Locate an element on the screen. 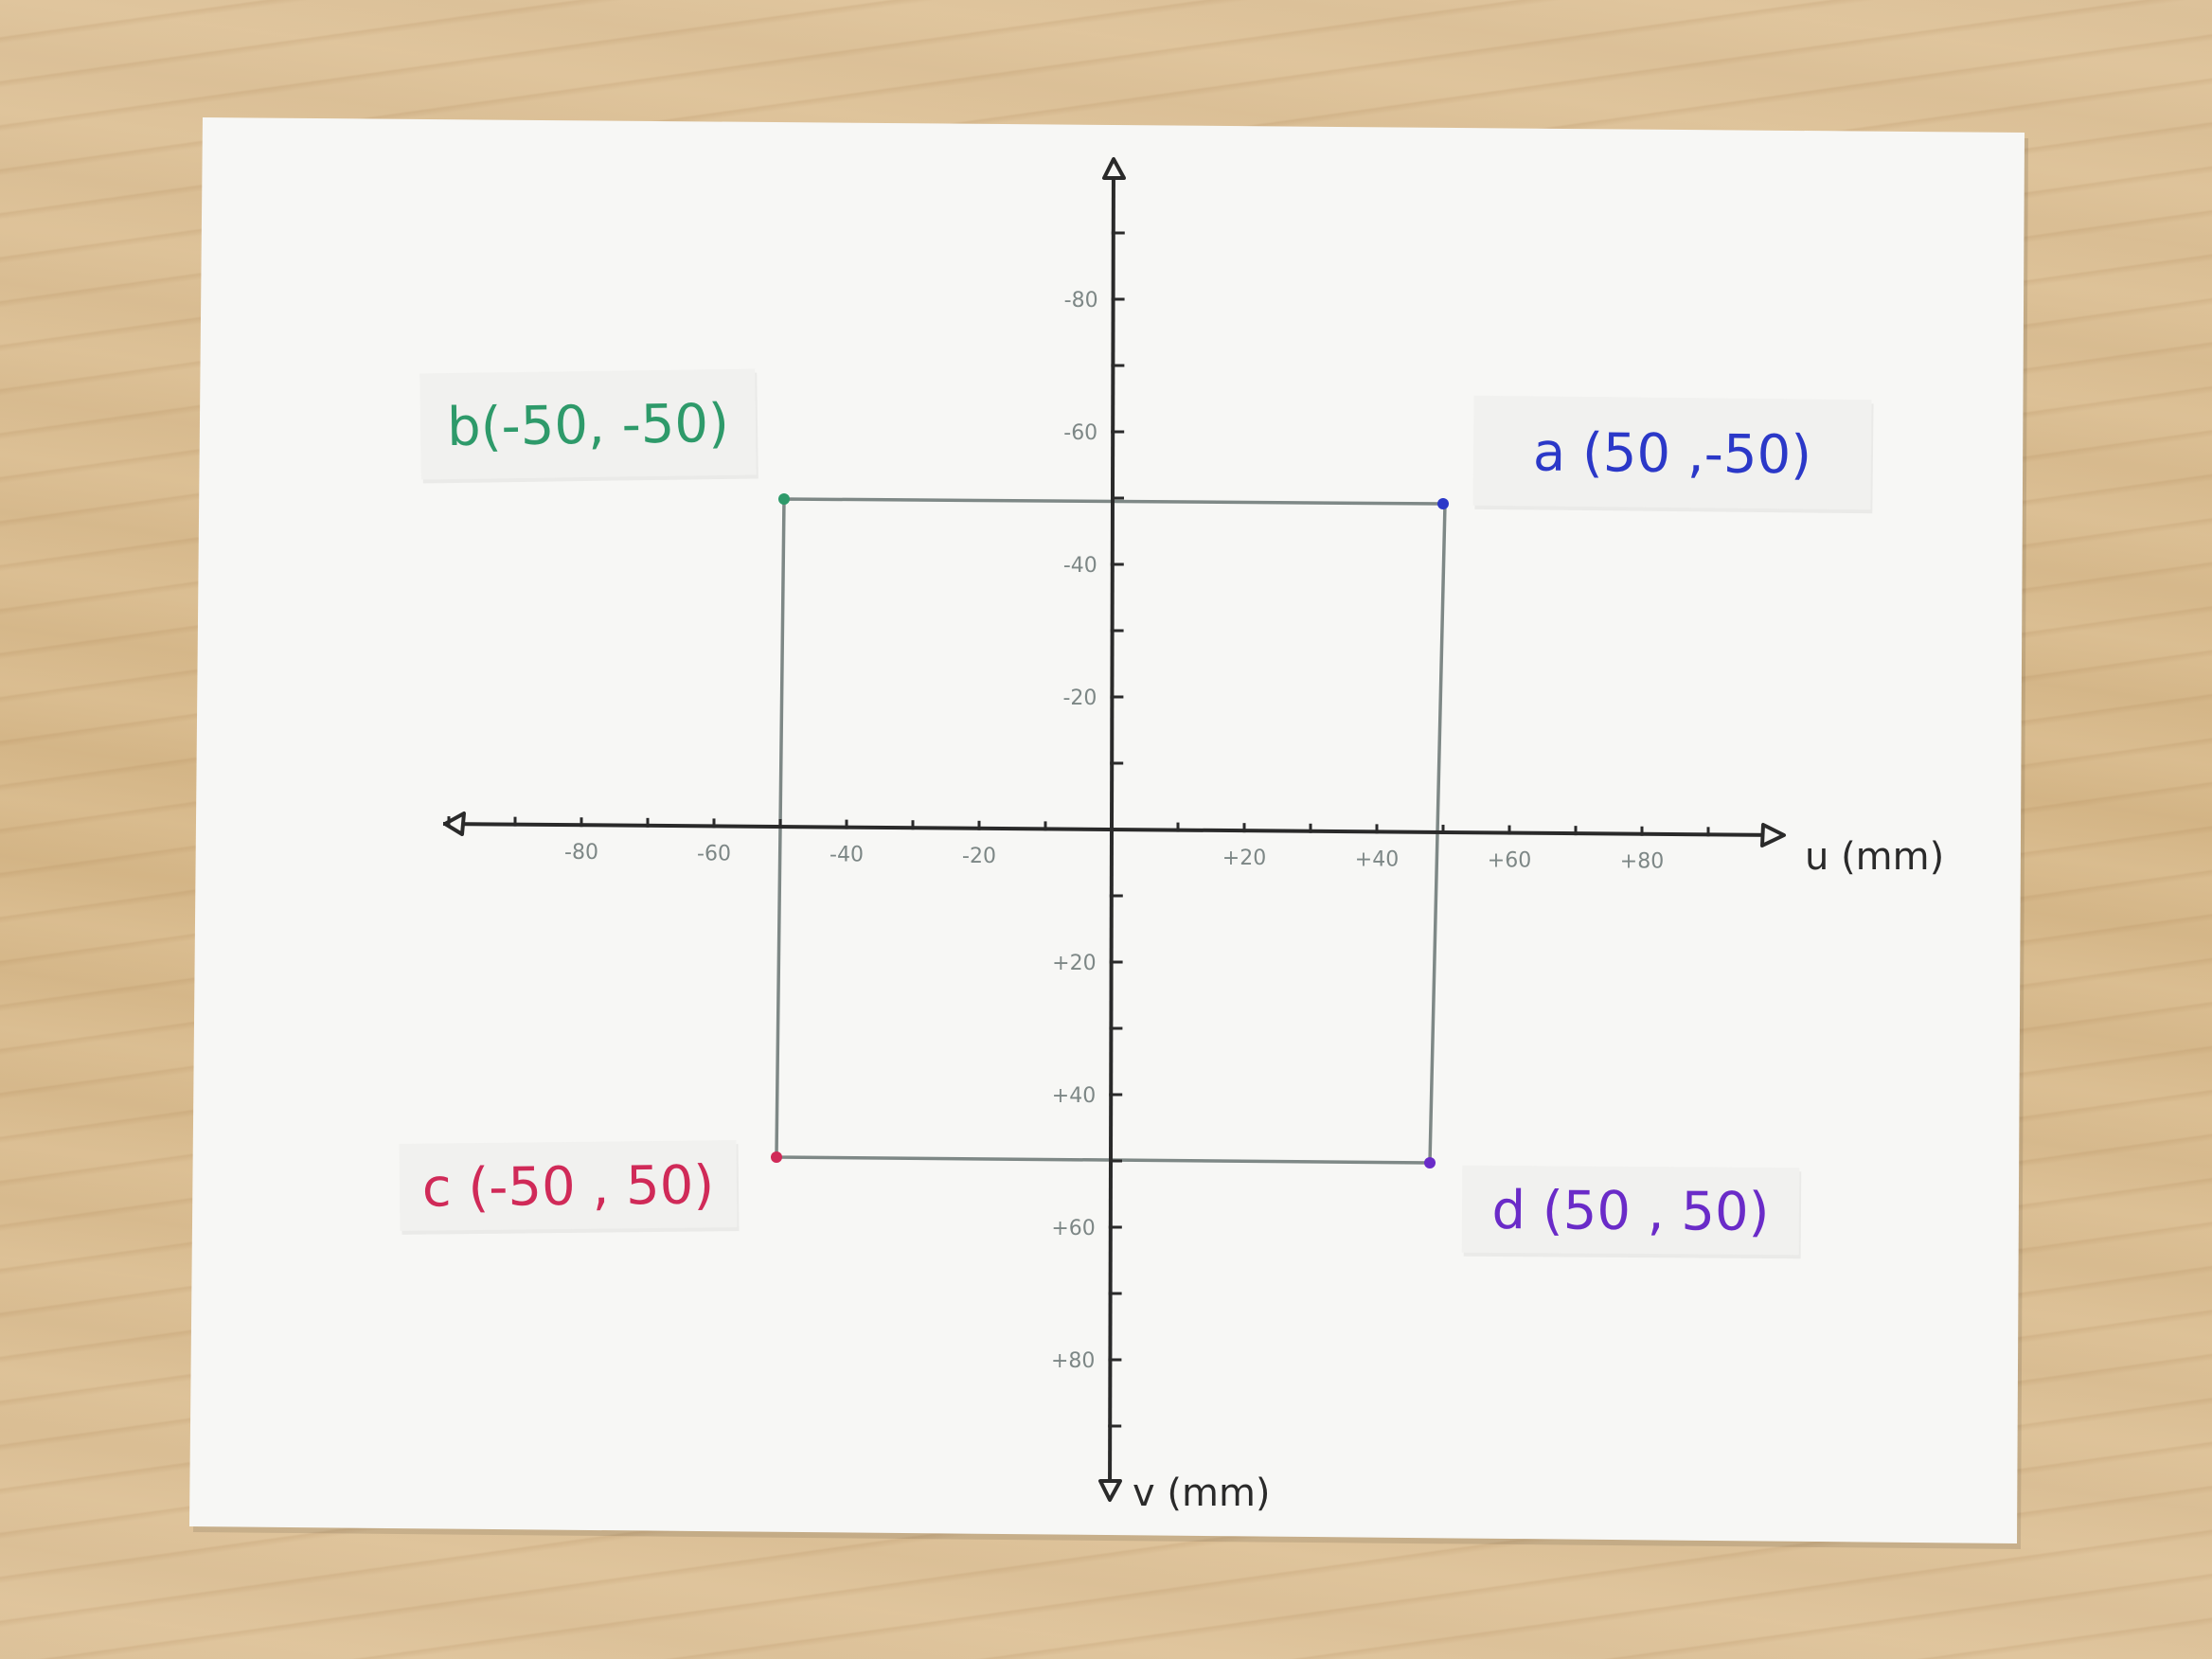  point-b-label: b(-50, -50) is located at coordinates (588, 425).